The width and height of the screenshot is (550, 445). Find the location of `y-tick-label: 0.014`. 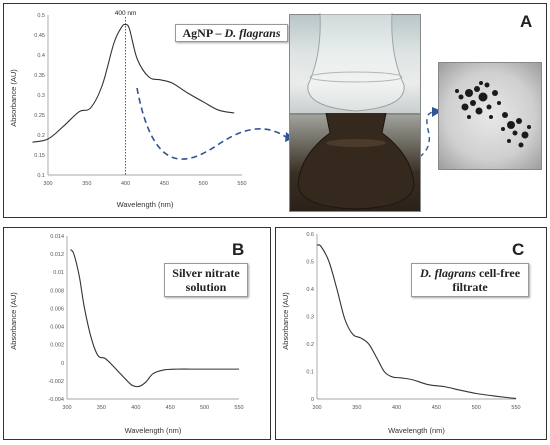

y-tick-label: 0.014 is located at coordinates (57, 237).